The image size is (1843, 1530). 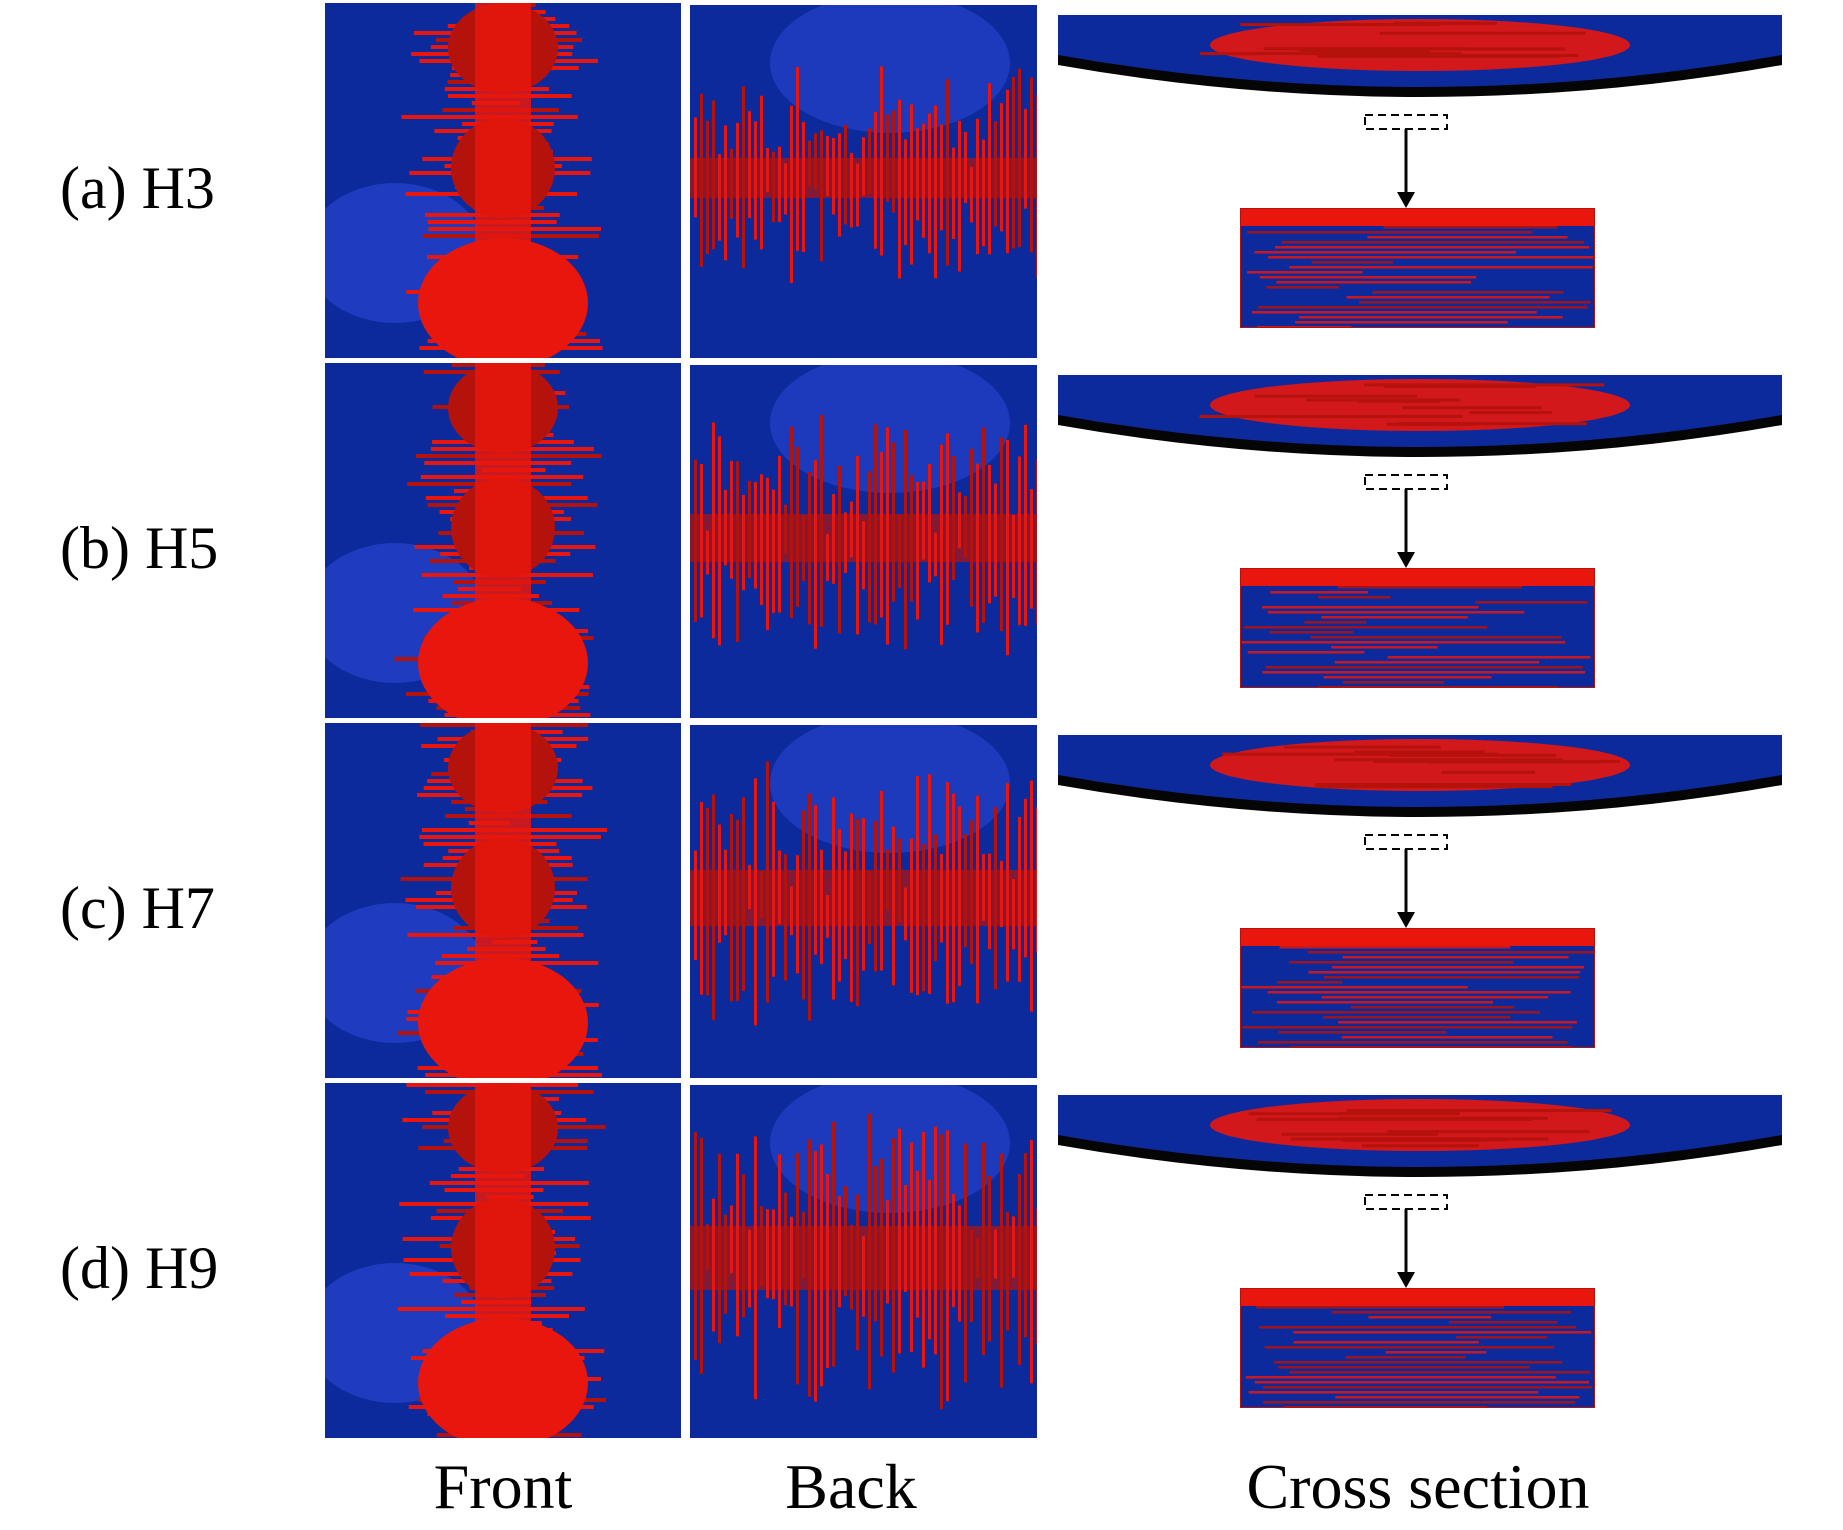 I want to click on front-panel-c, so click(x=503, y=900).